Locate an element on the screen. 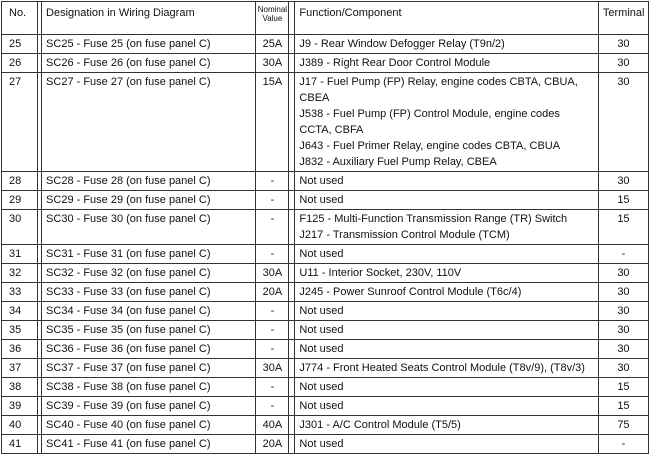  designation: SC29 - Fuse 29 (on fuse panel C) is located at coordinates (149, 200).